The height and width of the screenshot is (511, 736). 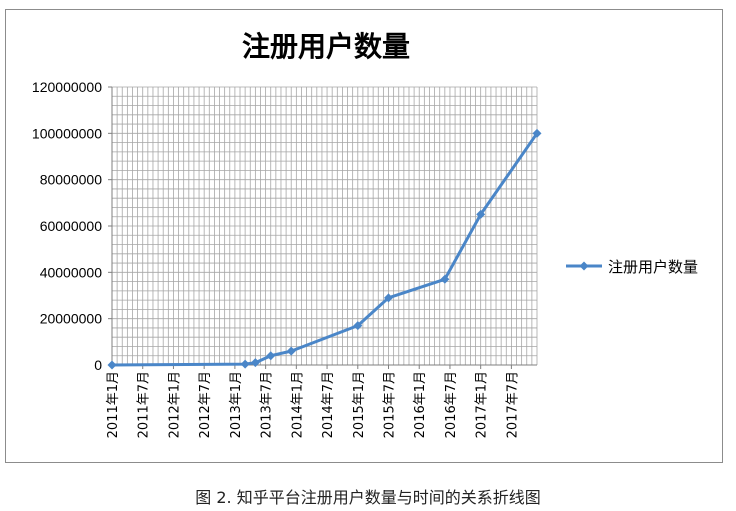 I want to click on chart-title: 注册用户数量, so click(x=326, y=46).